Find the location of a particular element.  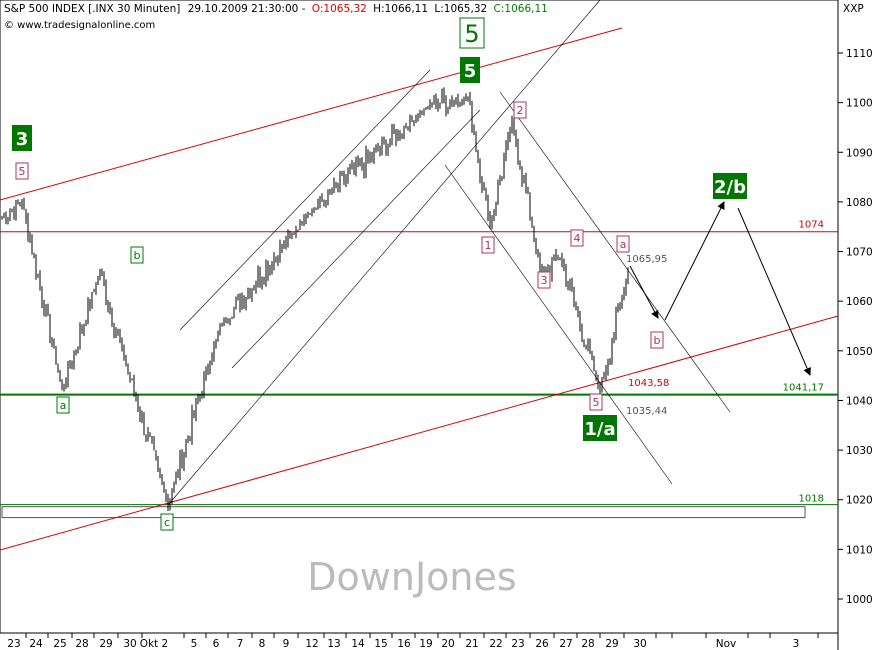

wave-label-3-box is located at coordinates (22, 138).